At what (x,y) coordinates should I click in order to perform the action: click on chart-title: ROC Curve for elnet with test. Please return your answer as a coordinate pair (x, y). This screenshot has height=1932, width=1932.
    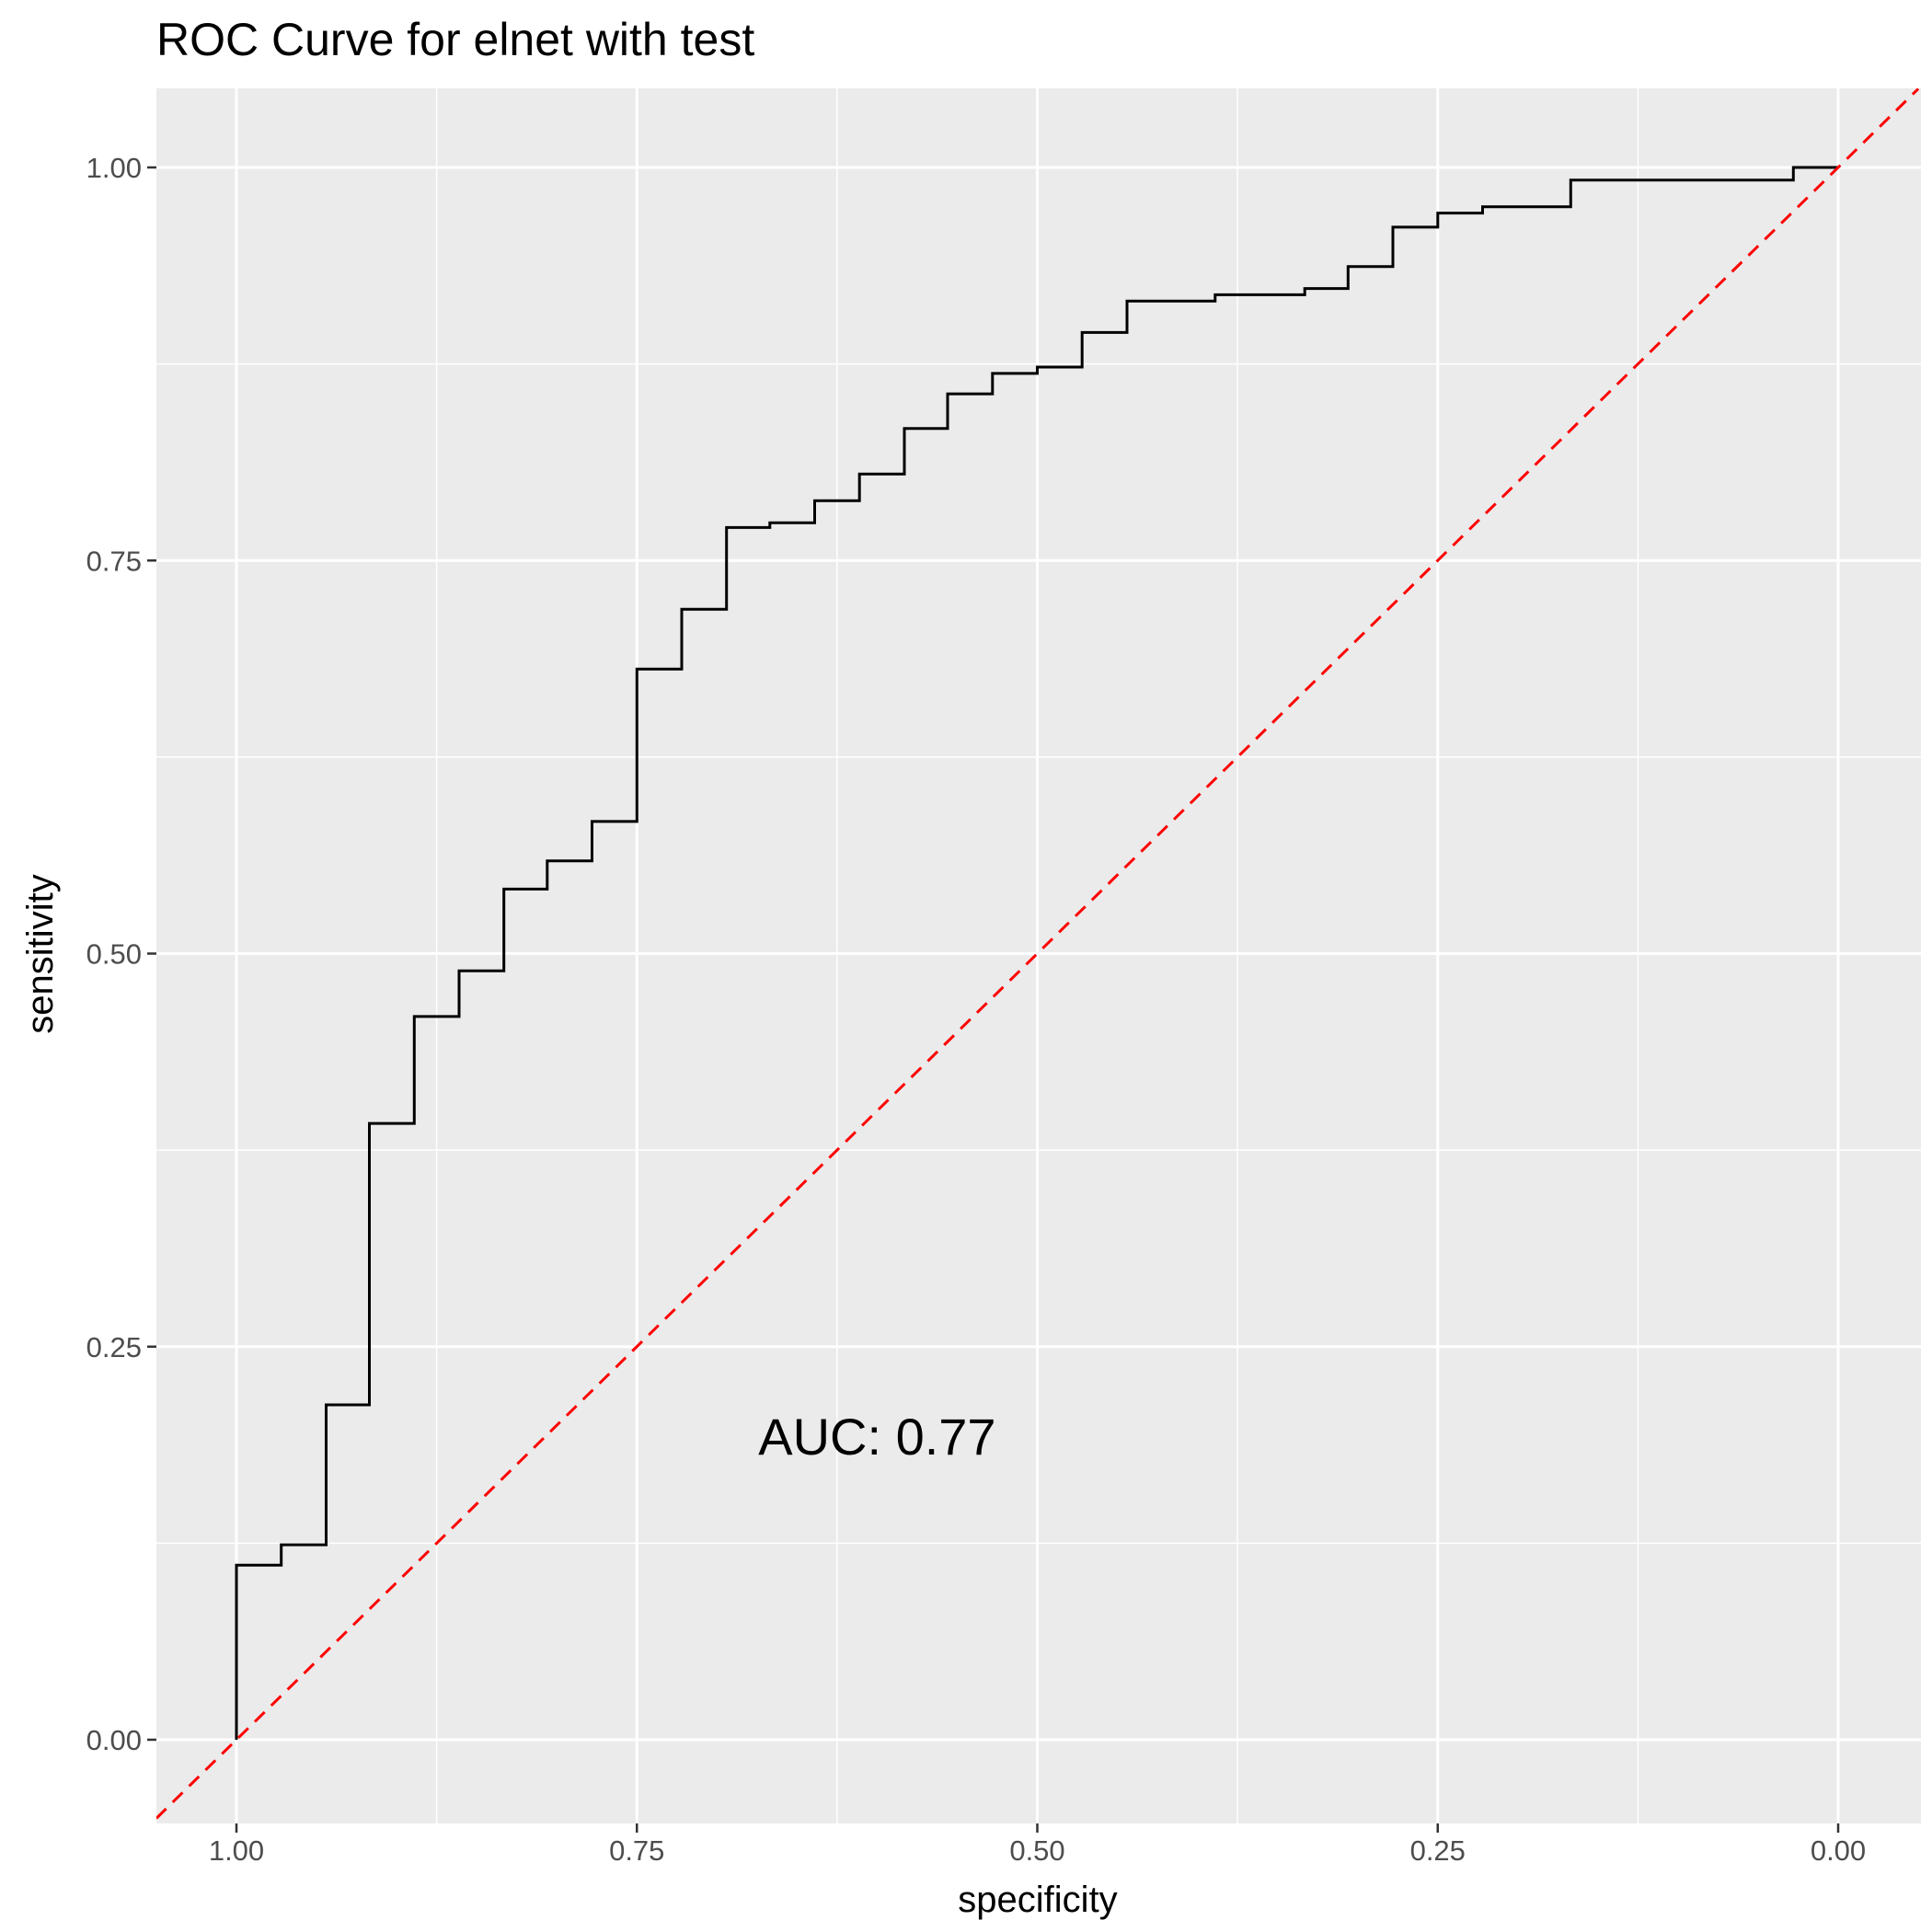
    Looking at the image, I should click on (455, 39).